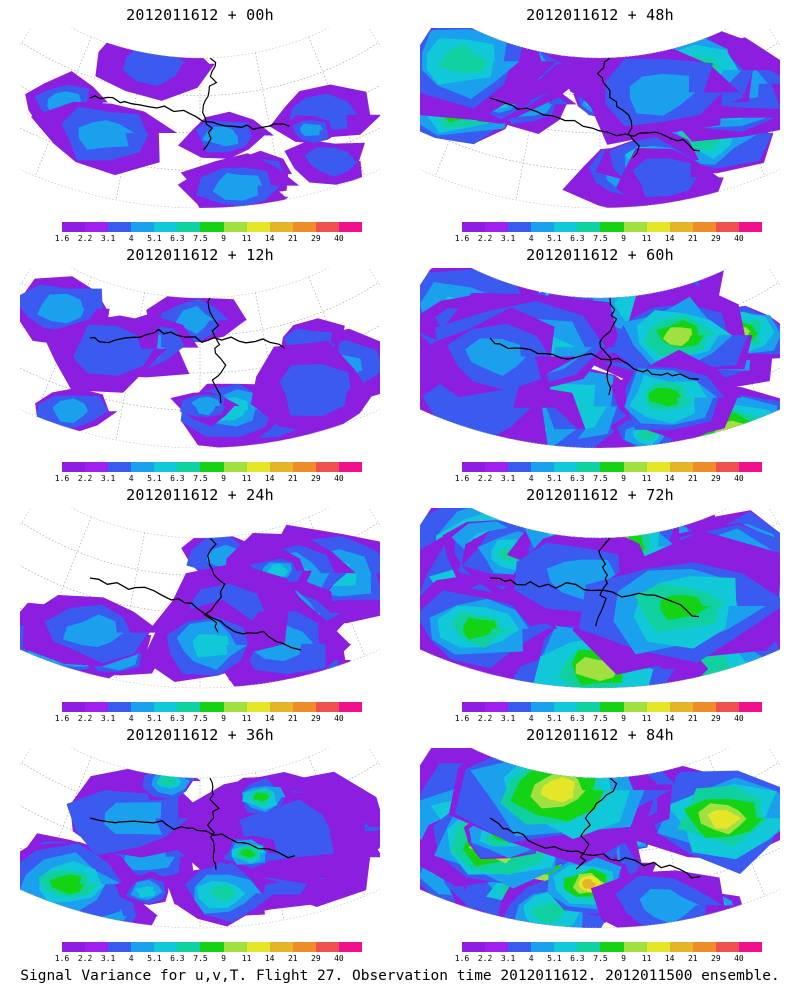  I want to click on panel-title: 2012011612 + 60h, so click(600, 255).